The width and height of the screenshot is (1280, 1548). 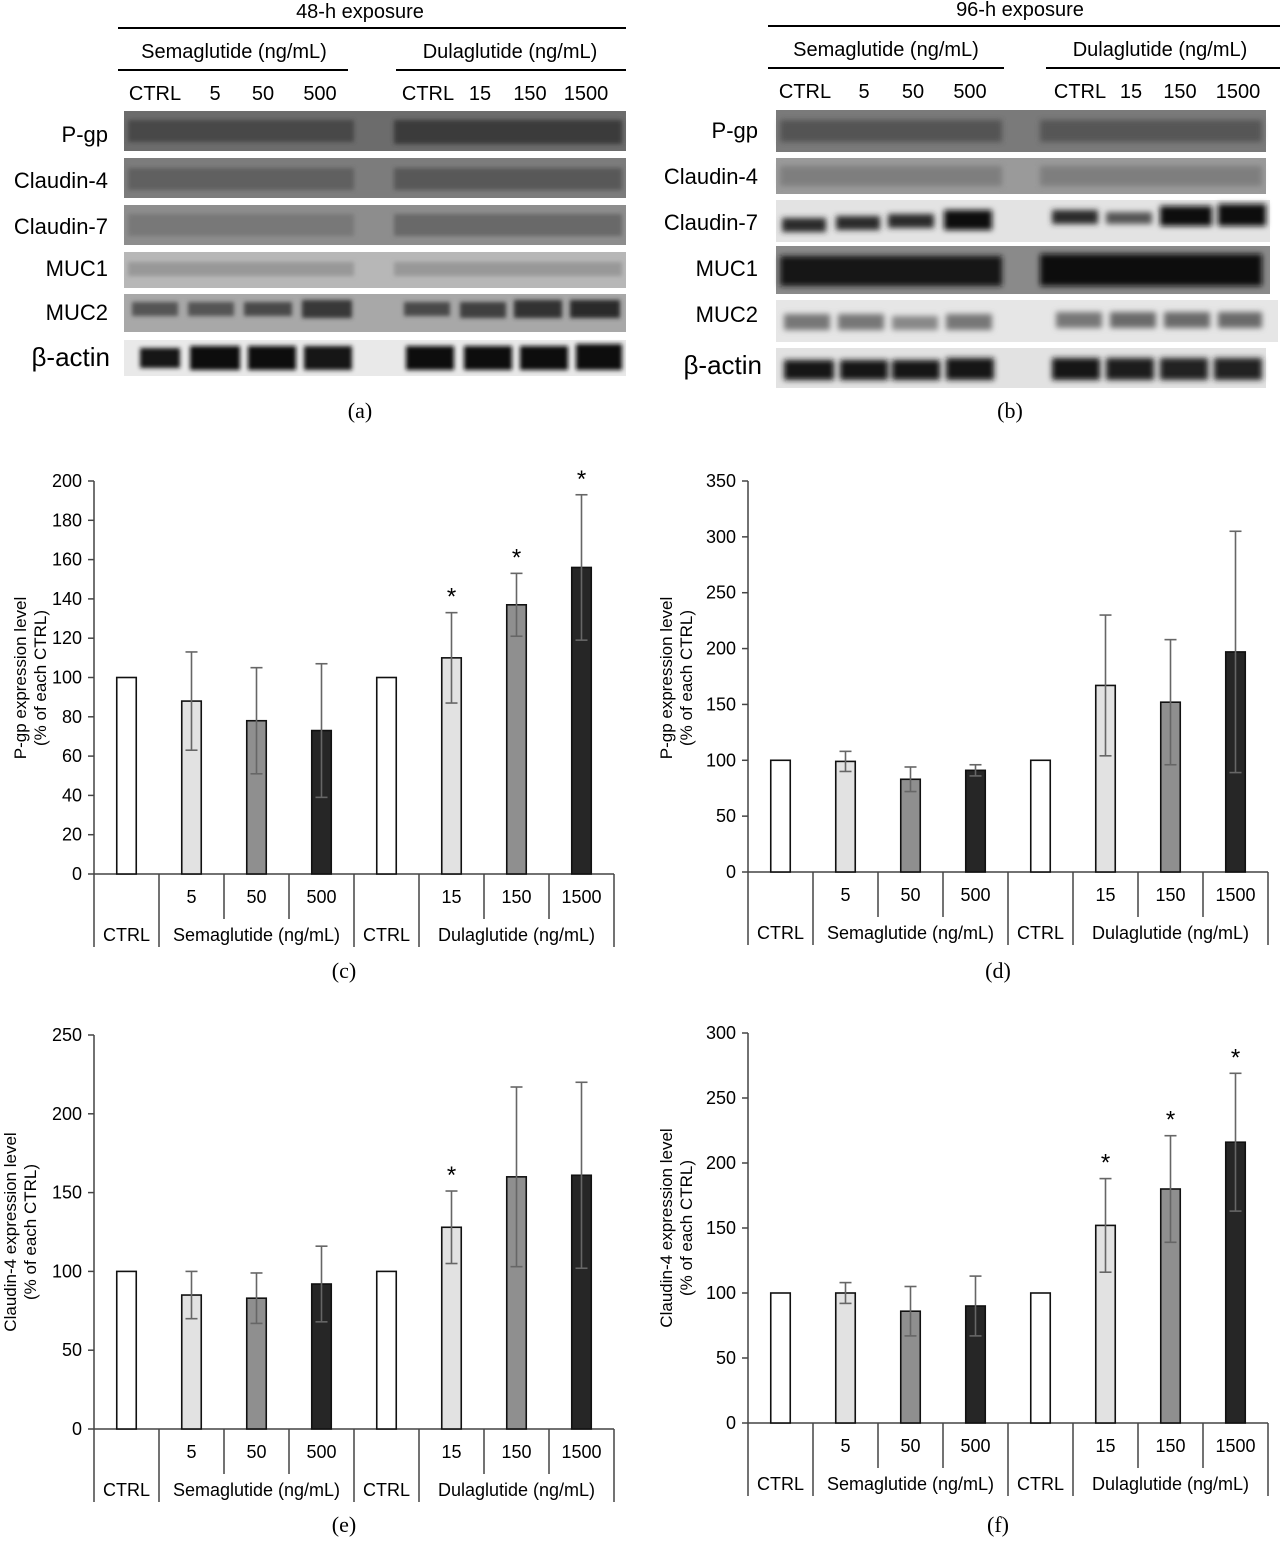 What do you see at coordinates (72, 795) in the screenshot?
I see `y-tick-label: 40` at bounding box center [72, 795].